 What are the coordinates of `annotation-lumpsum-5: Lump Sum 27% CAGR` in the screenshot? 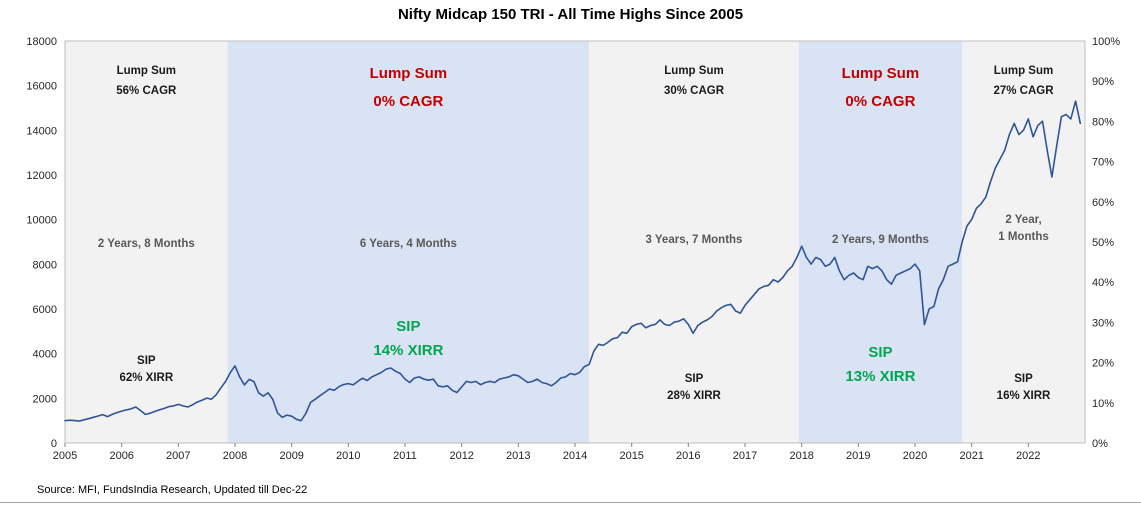 It's located at (1023, 81).